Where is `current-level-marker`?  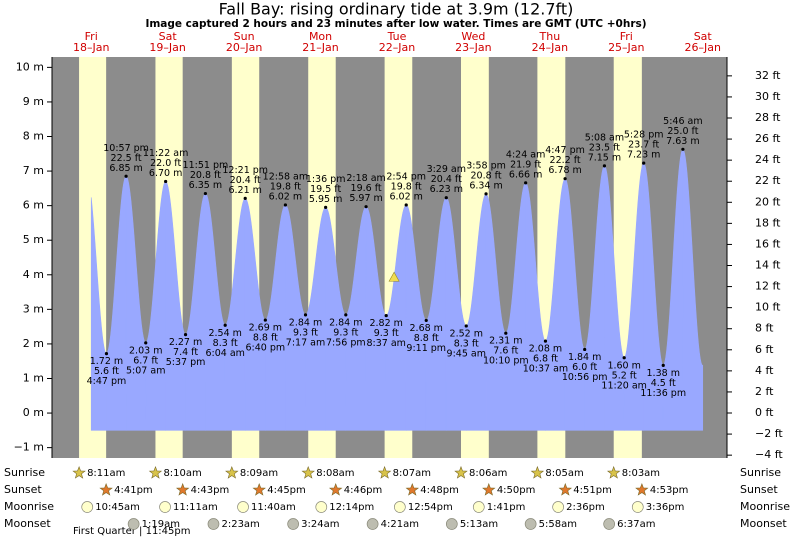 current-level-marker is located at coordinates (394, 276).